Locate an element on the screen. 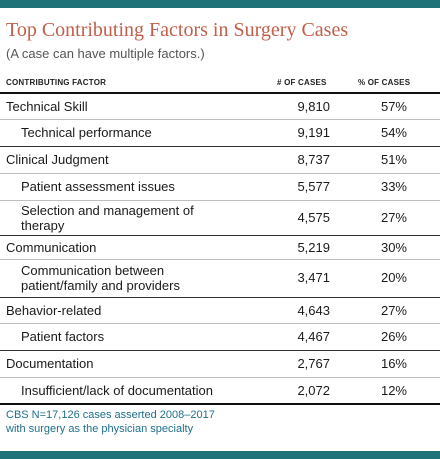  row-pct: 12% is located at coordinates (393, 390).